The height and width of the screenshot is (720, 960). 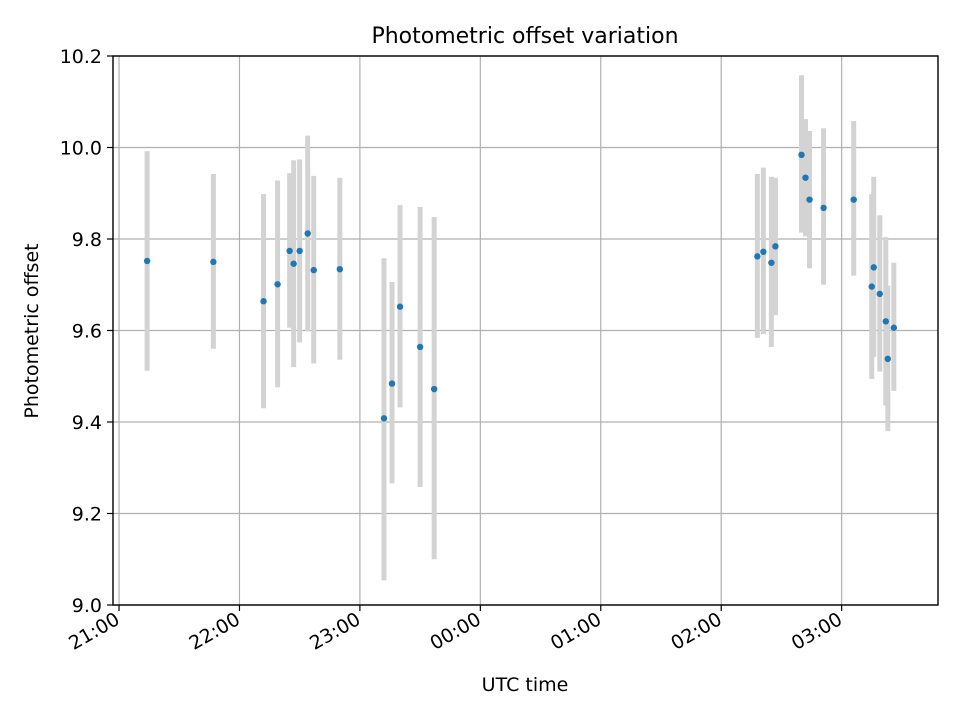 What do you see at coordinates (87, 240) in the screenshot?
I see `y-tick-label: 9.8` at bounding box center [87, 240].